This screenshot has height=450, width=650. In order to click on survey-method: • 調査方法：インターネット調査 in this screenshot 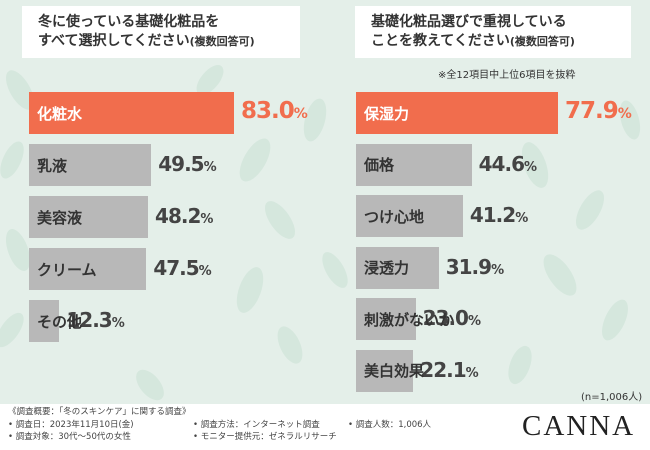, I will do `click(256, 425)`.